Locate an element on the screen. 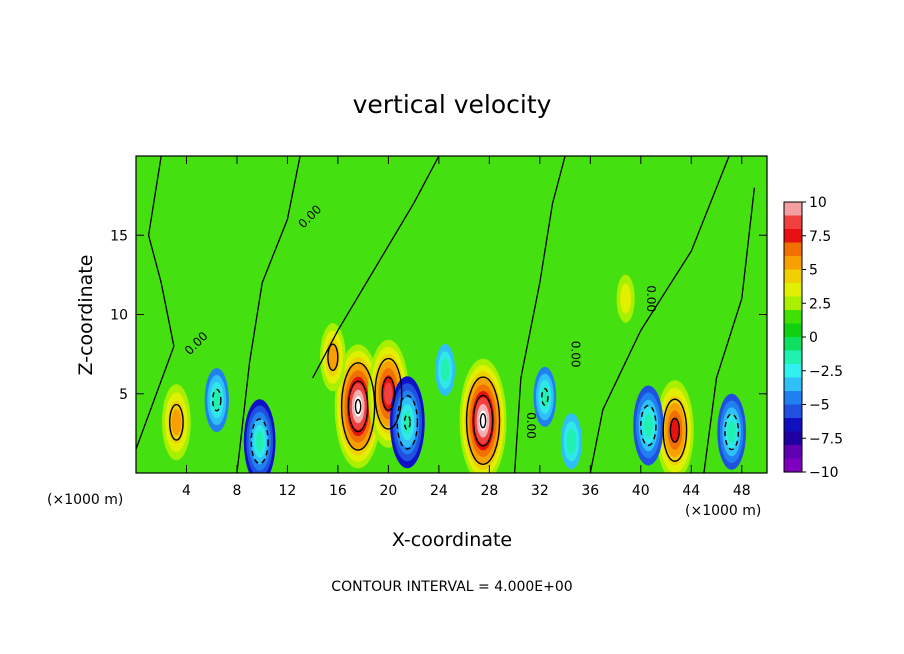 The width and height of the screenshot is (904, 654). x-tick-label-32: 32 is located at coordinates (540, 491).